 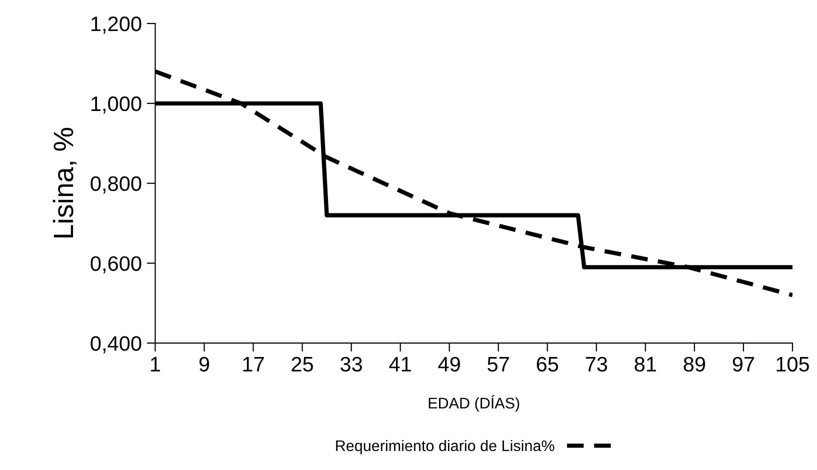 I want to click on x-tick-label: 41, so click(x=400, y=364).